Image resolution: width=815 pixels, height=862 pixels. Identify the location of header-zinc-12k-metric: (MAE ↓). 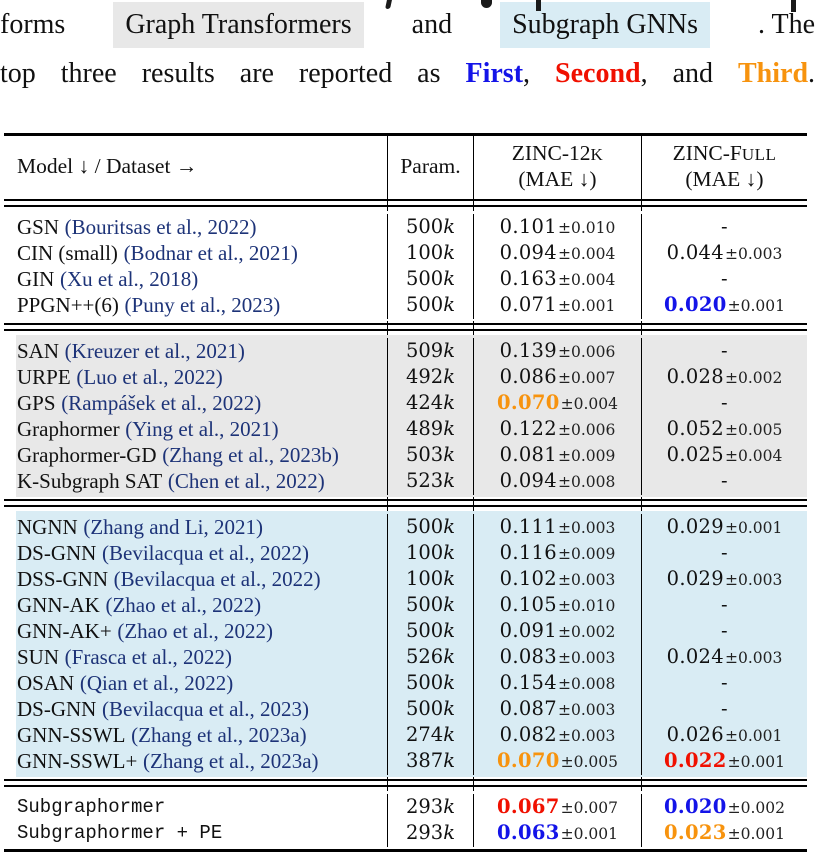
(557, 179).